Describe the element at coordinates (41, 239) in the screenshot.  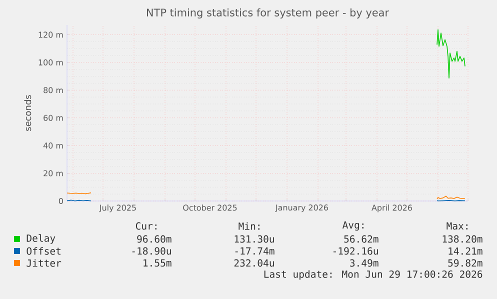
I see `legend-label: Delay` at that location.